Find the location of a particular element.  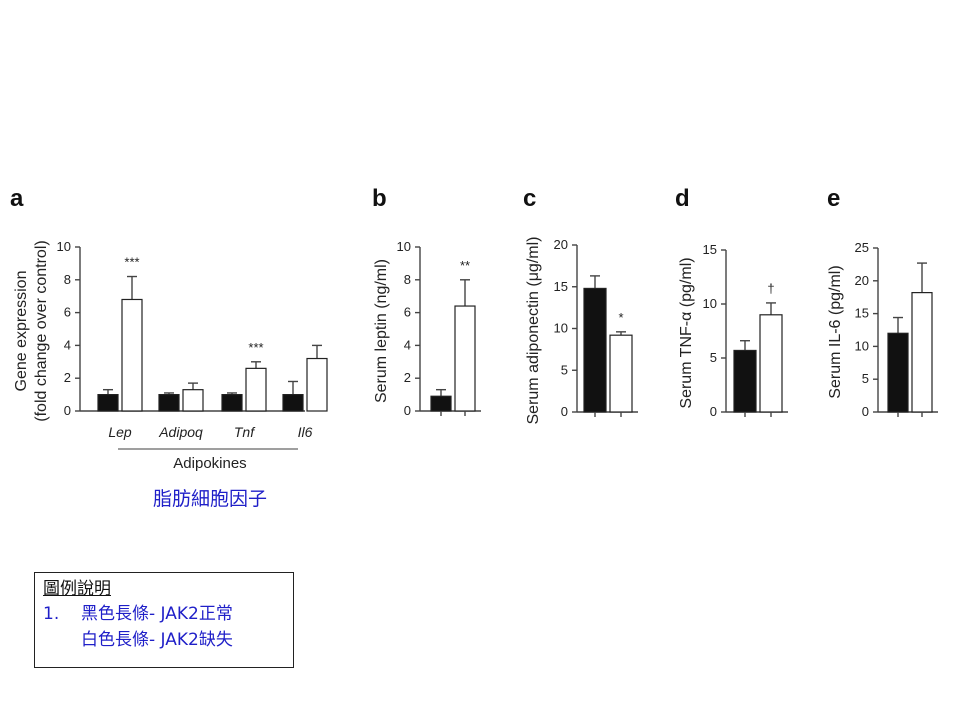

y-tick-label-b: 0 is located at coordinates (407, 410).